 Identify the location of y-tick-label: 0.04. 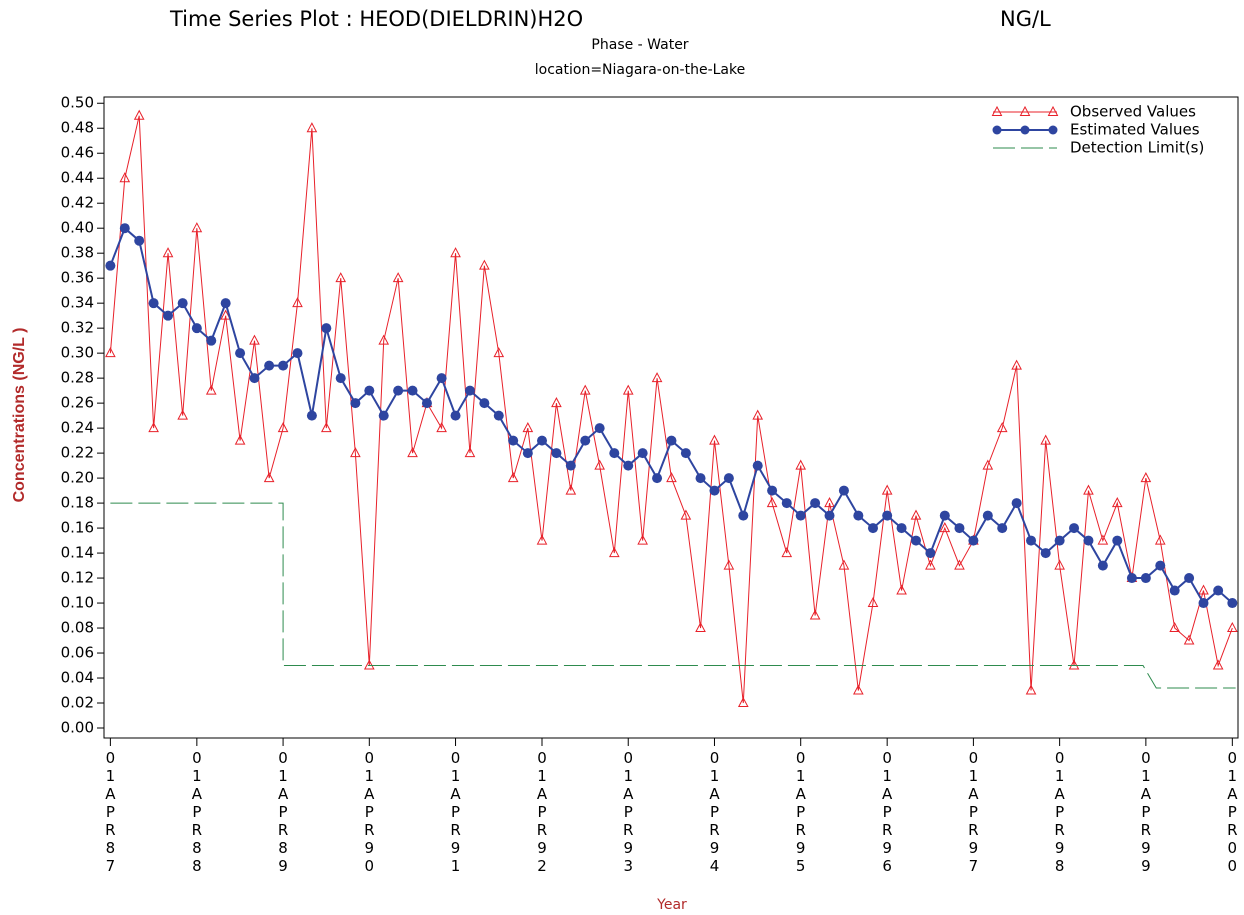
(77, 678).